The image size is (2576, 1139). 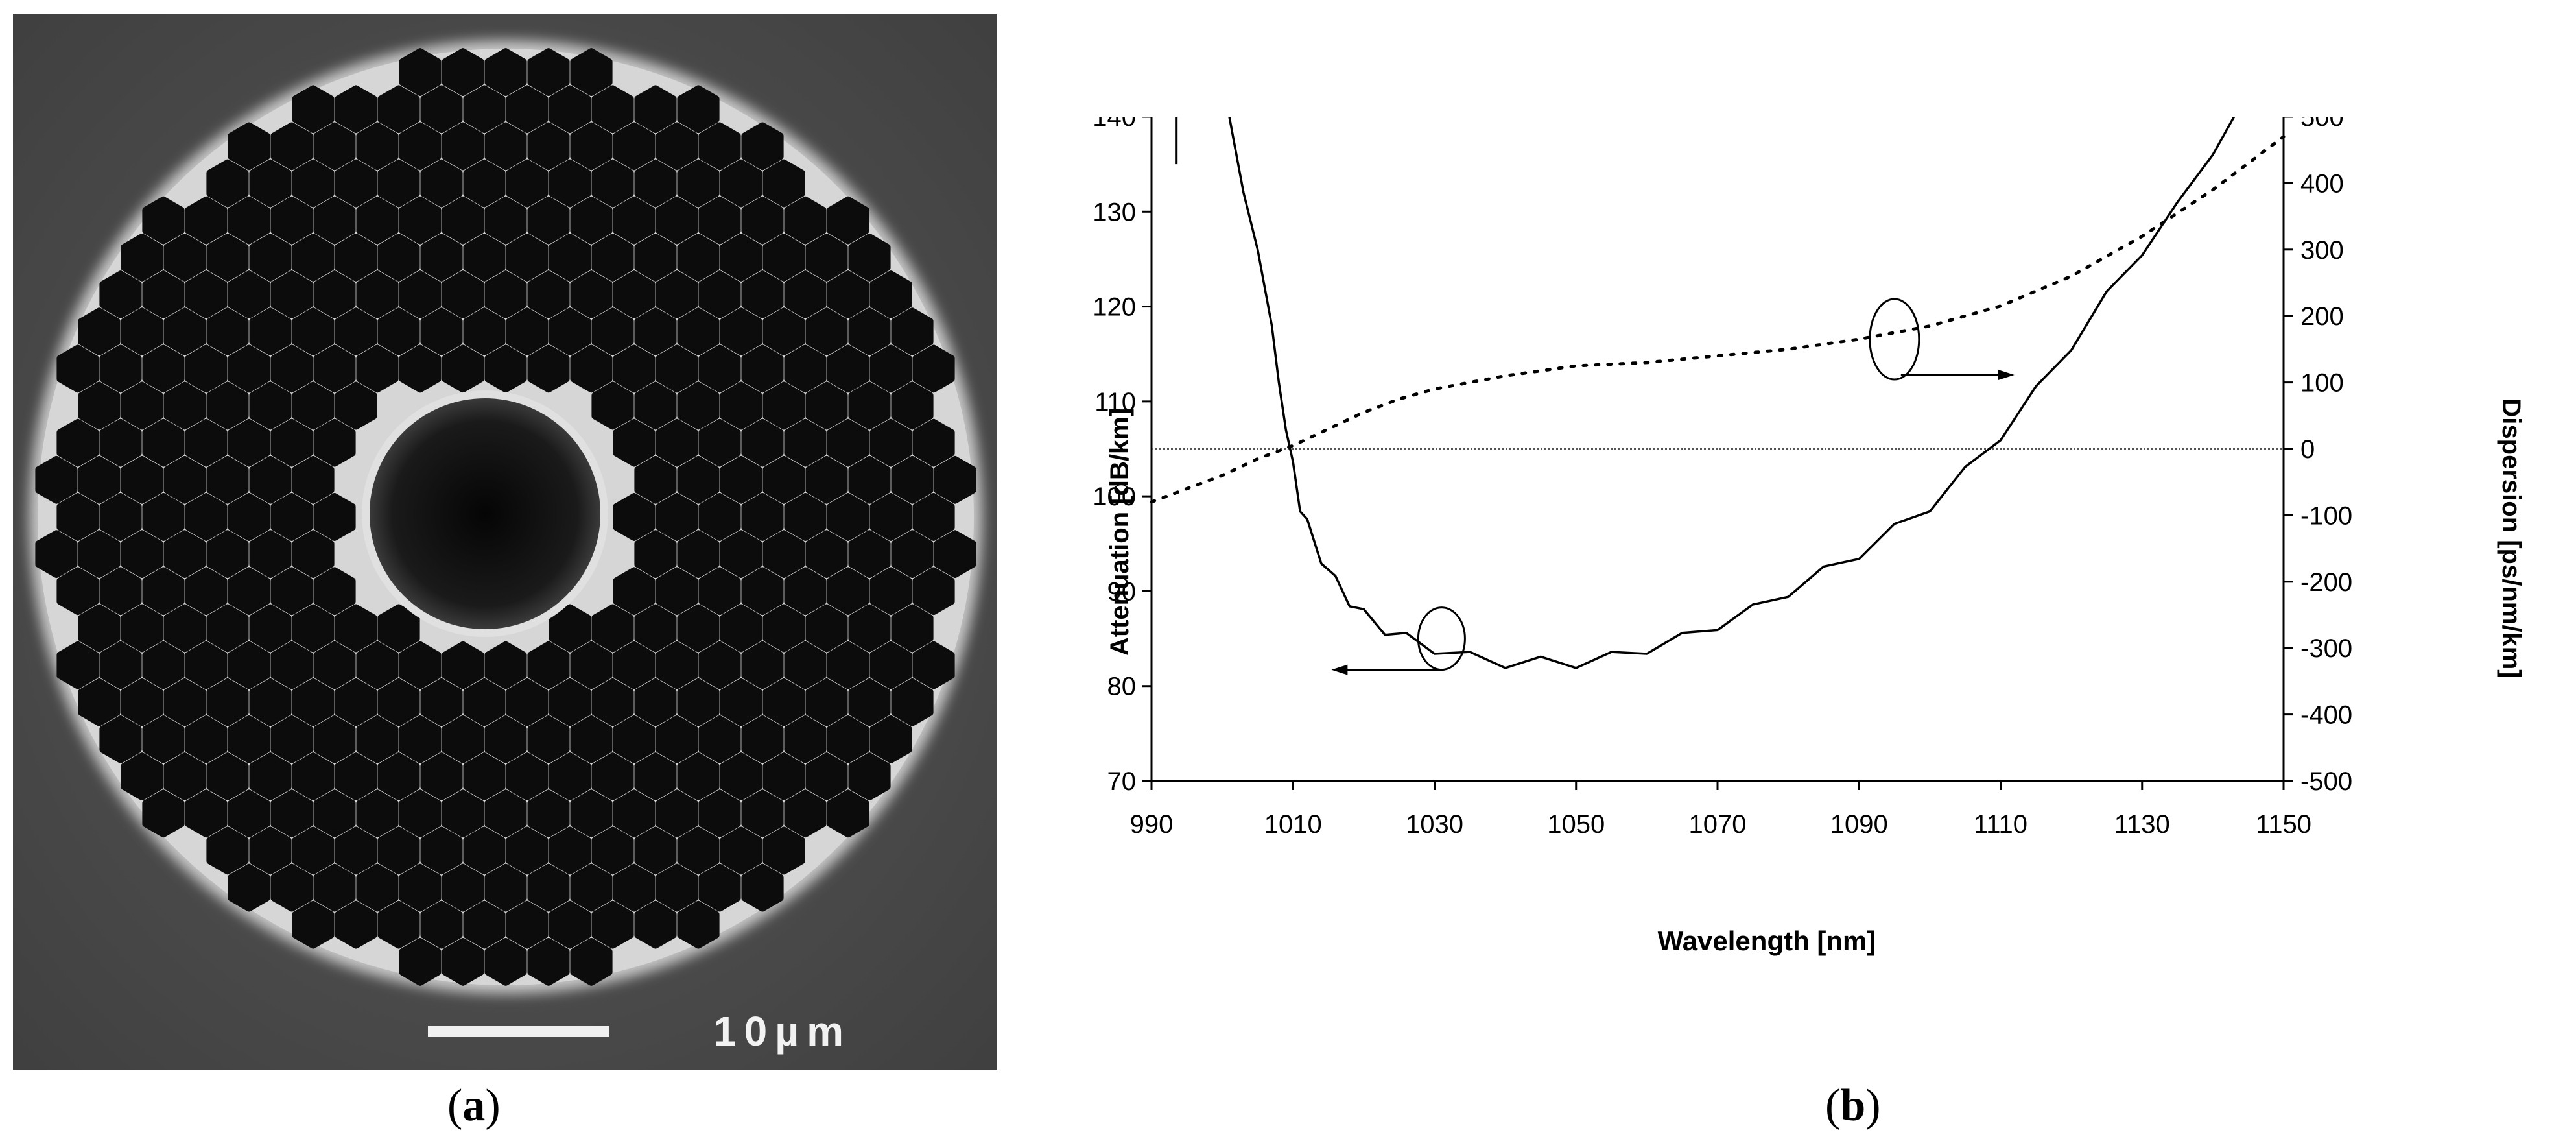 I want to click on y-left-tick-label: 130, so click(x=1114, y=212).